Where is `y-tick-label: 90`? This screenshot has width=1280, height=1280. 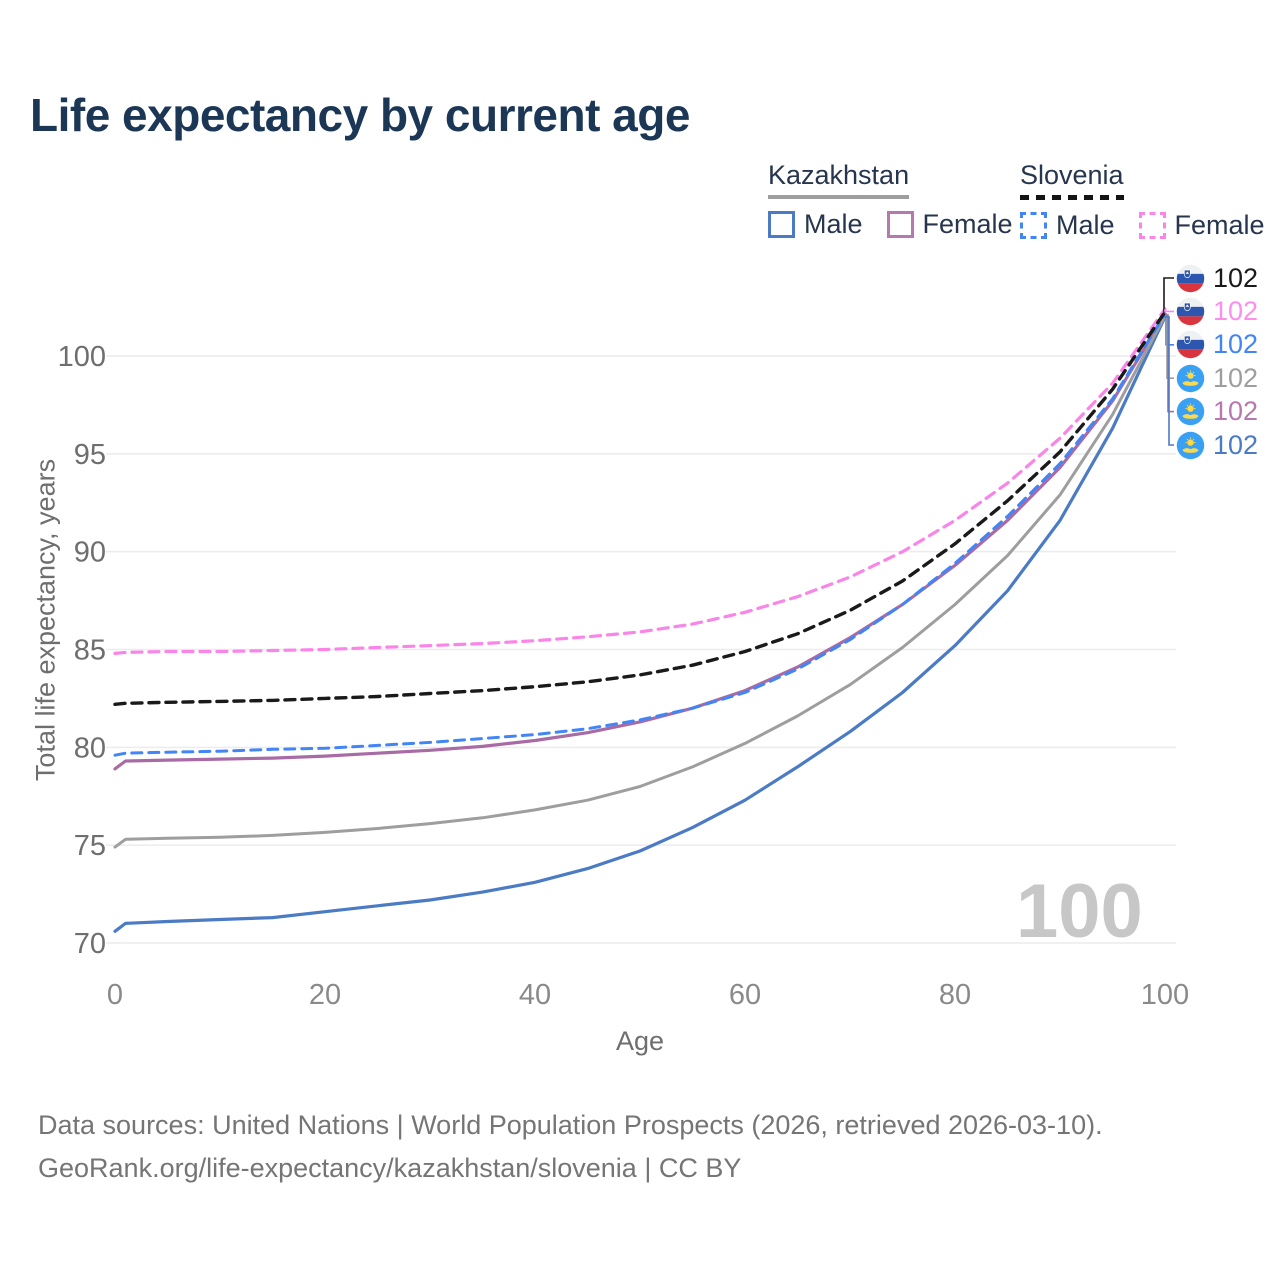 y-tick-label: 90 is located at coordinates (90, 553).